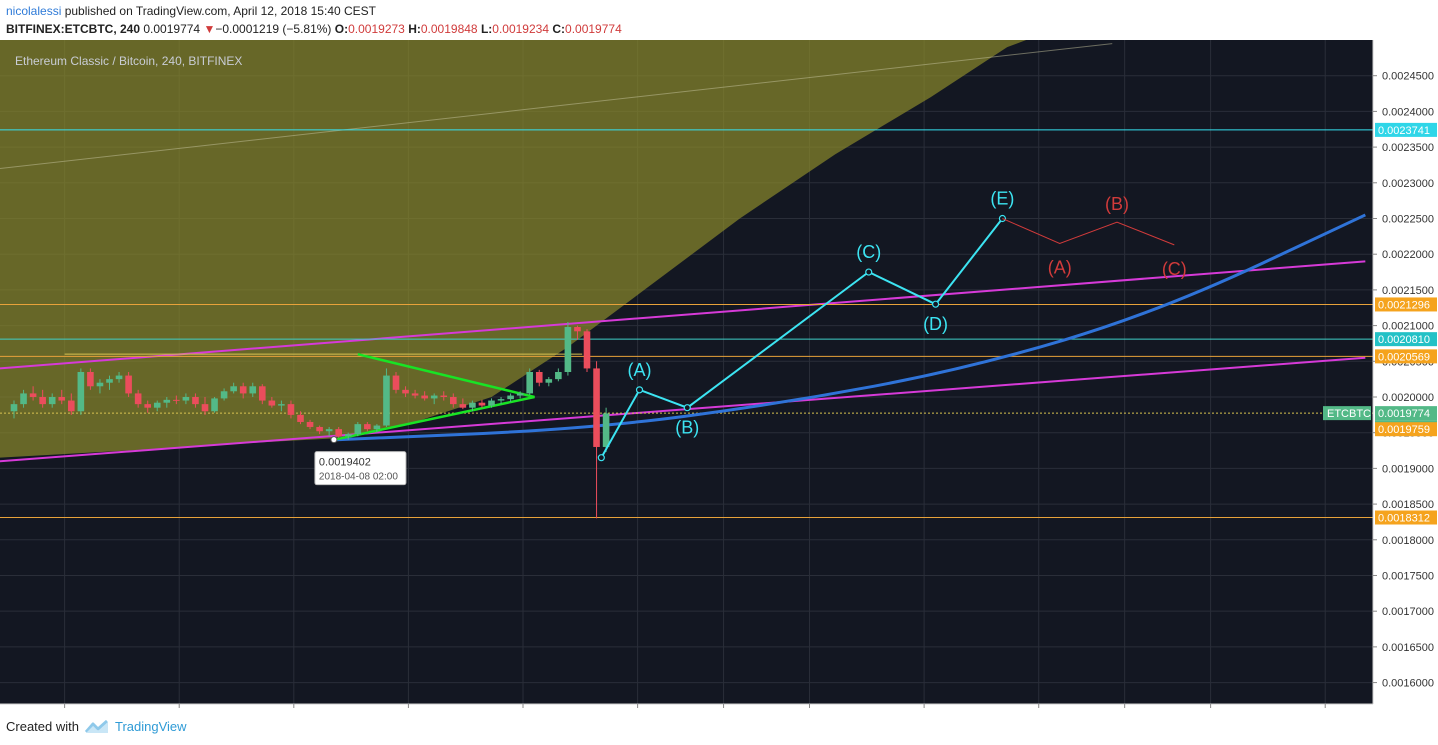  What do you see at coordinates (1408, 219) in the screenshot?
I see `y-tick-label: 0.0022500` at bounding box center [1408, 219].